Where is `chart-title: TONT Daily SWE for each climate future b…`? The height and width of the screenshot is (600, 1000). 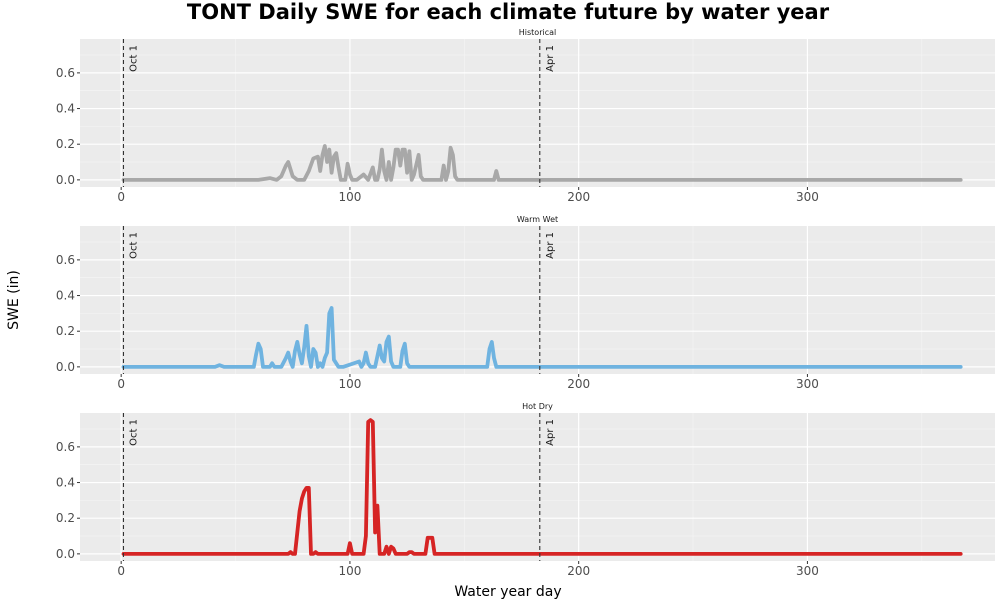
chart-title: TONT Daily SWE for each climate future b… is located at coordinates (508, 12).